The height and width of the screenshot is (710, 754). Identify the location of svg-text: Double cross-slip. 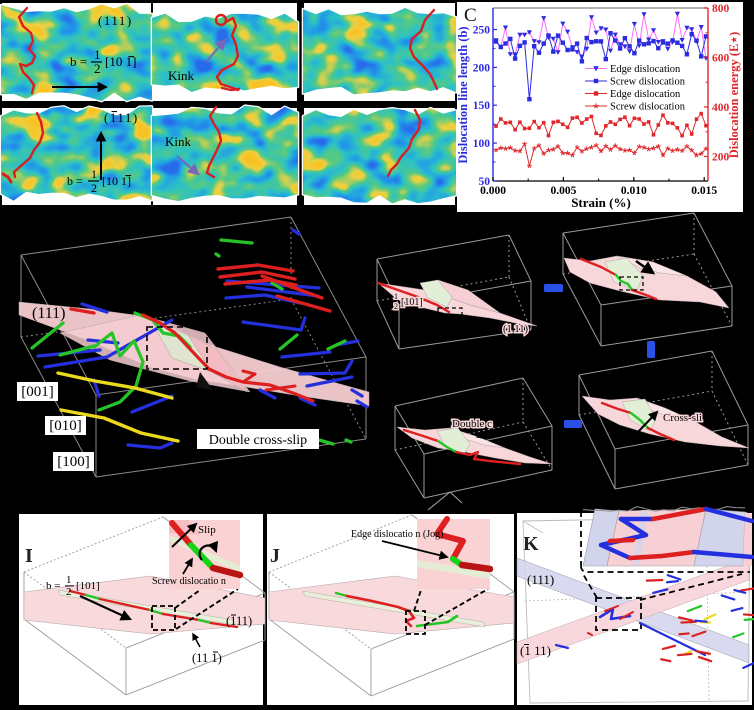
(258, 440).